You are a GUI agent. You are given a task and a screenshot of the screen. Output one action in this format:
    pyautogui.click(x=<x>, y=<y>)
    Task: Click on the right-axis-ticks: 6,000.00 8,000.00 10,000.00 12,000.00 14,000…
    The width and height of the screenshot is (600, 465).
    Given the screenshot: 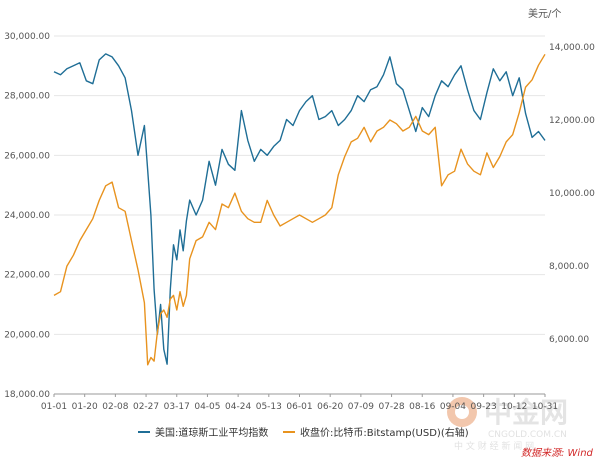 What is the action you would take?
    pyautogui.click(x=572, y=194)
    